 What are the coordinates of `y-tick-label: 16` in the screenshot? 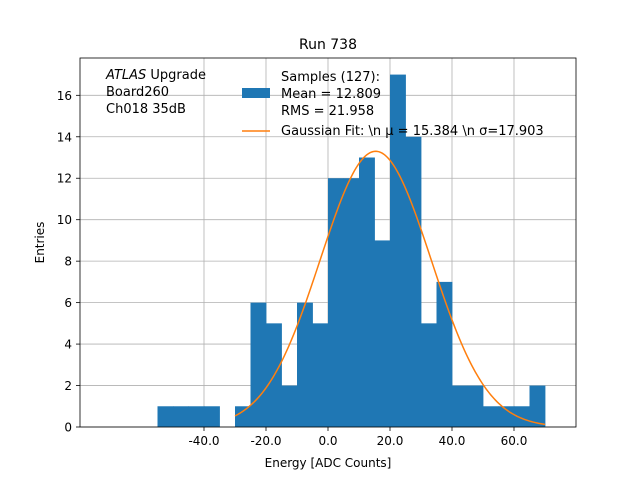 It's located at (64, 96).